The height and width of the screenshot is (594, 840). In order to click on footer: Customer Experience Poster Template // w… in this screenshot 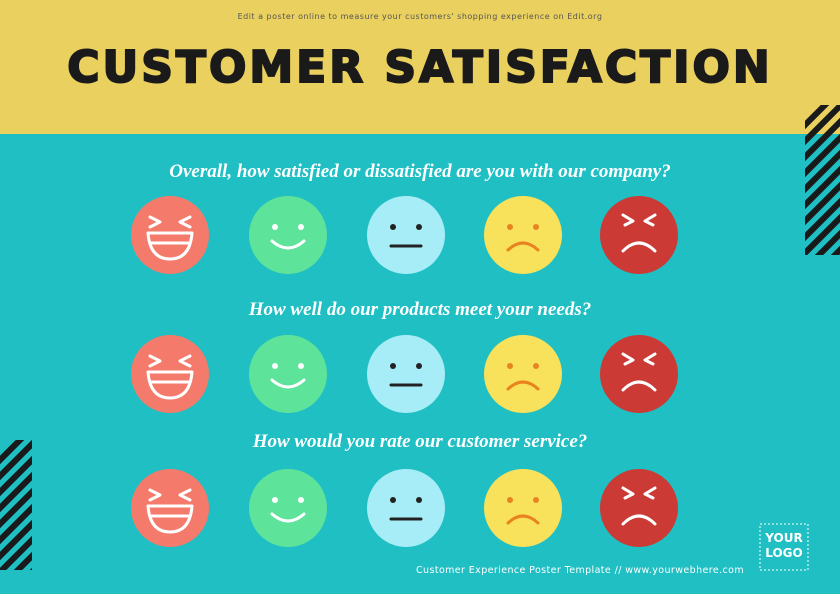, I will do `click(580, 570)`.